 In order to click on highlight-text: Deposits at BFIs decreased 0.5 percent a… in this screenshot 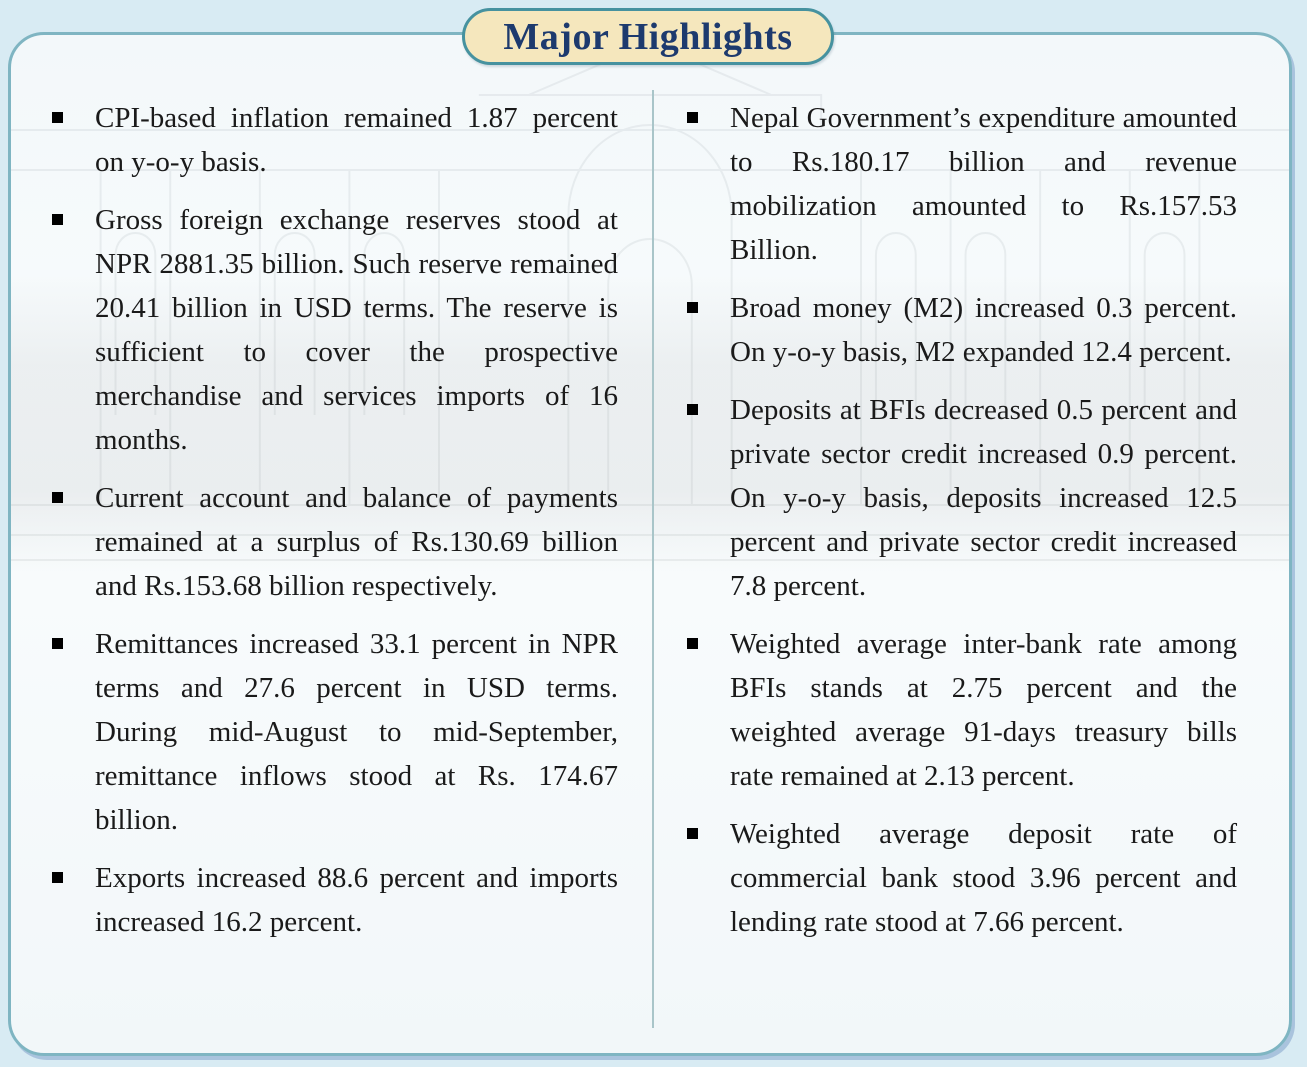, I will do `click(983, 498)`.